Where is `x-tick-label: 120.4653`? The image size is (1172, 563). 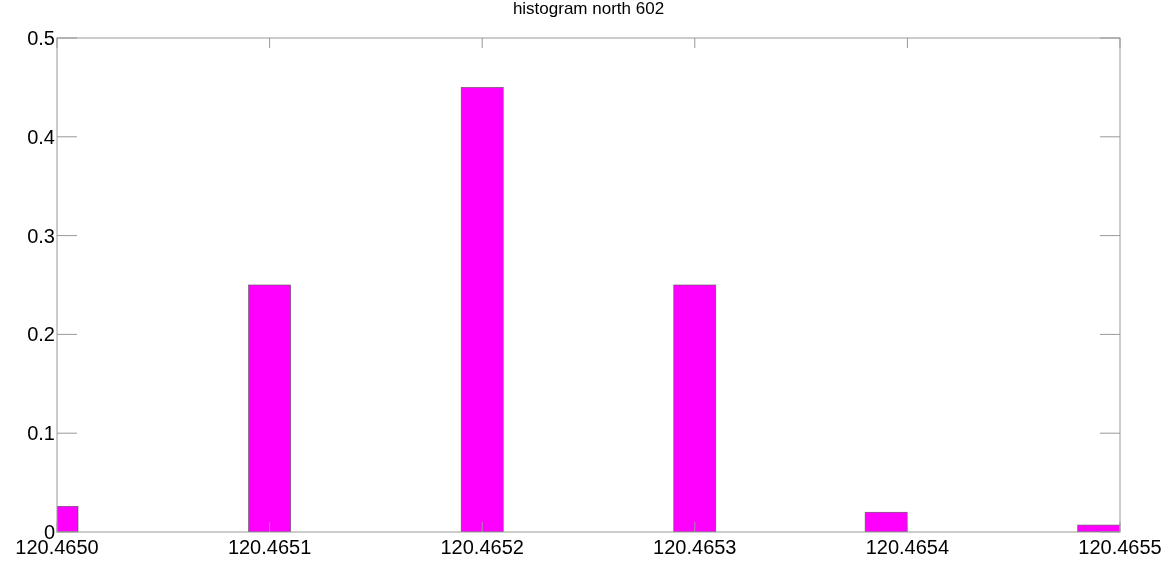
x-tick-label: 120.4653 is located at coordinates (695, 547).